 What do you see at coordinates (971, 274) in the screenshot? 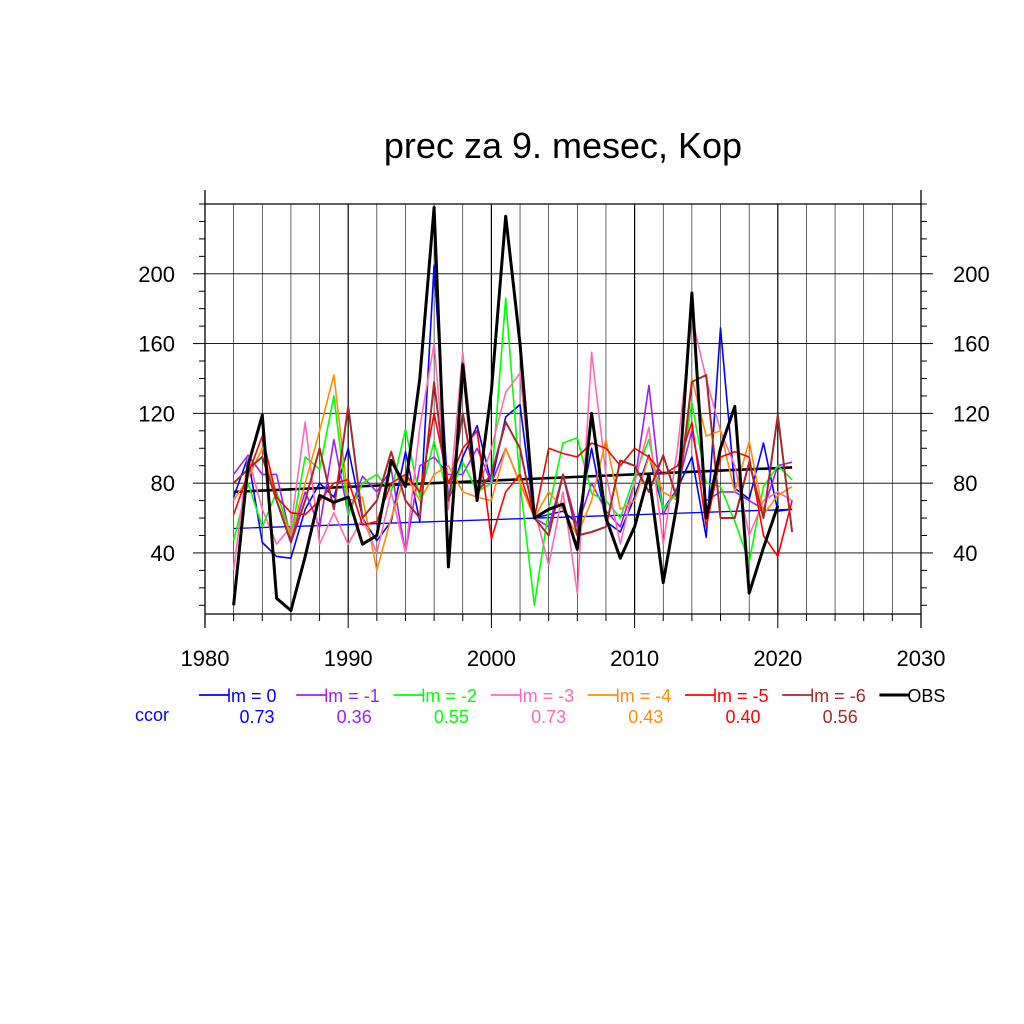
I see `y-tick-label-right: 200` at bounding box center [971, 274].